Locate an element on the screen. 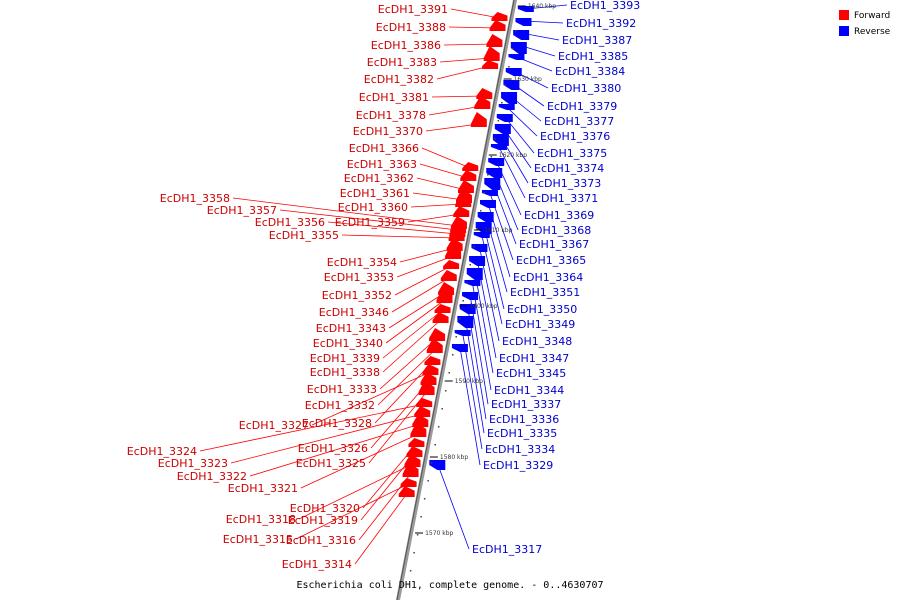 The image size is (900, 600). forward-gene-label: EcDH1_3314 is located at coordinates (317, 564).